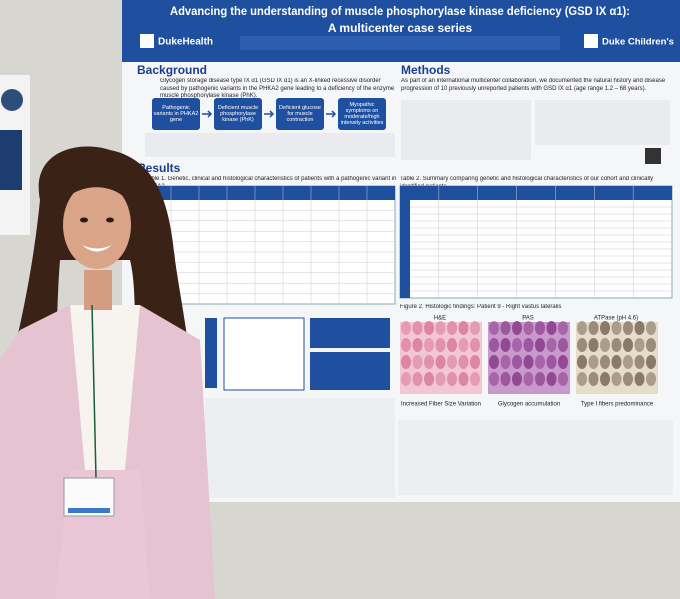  I want to click on table-header, so click(269, 193).